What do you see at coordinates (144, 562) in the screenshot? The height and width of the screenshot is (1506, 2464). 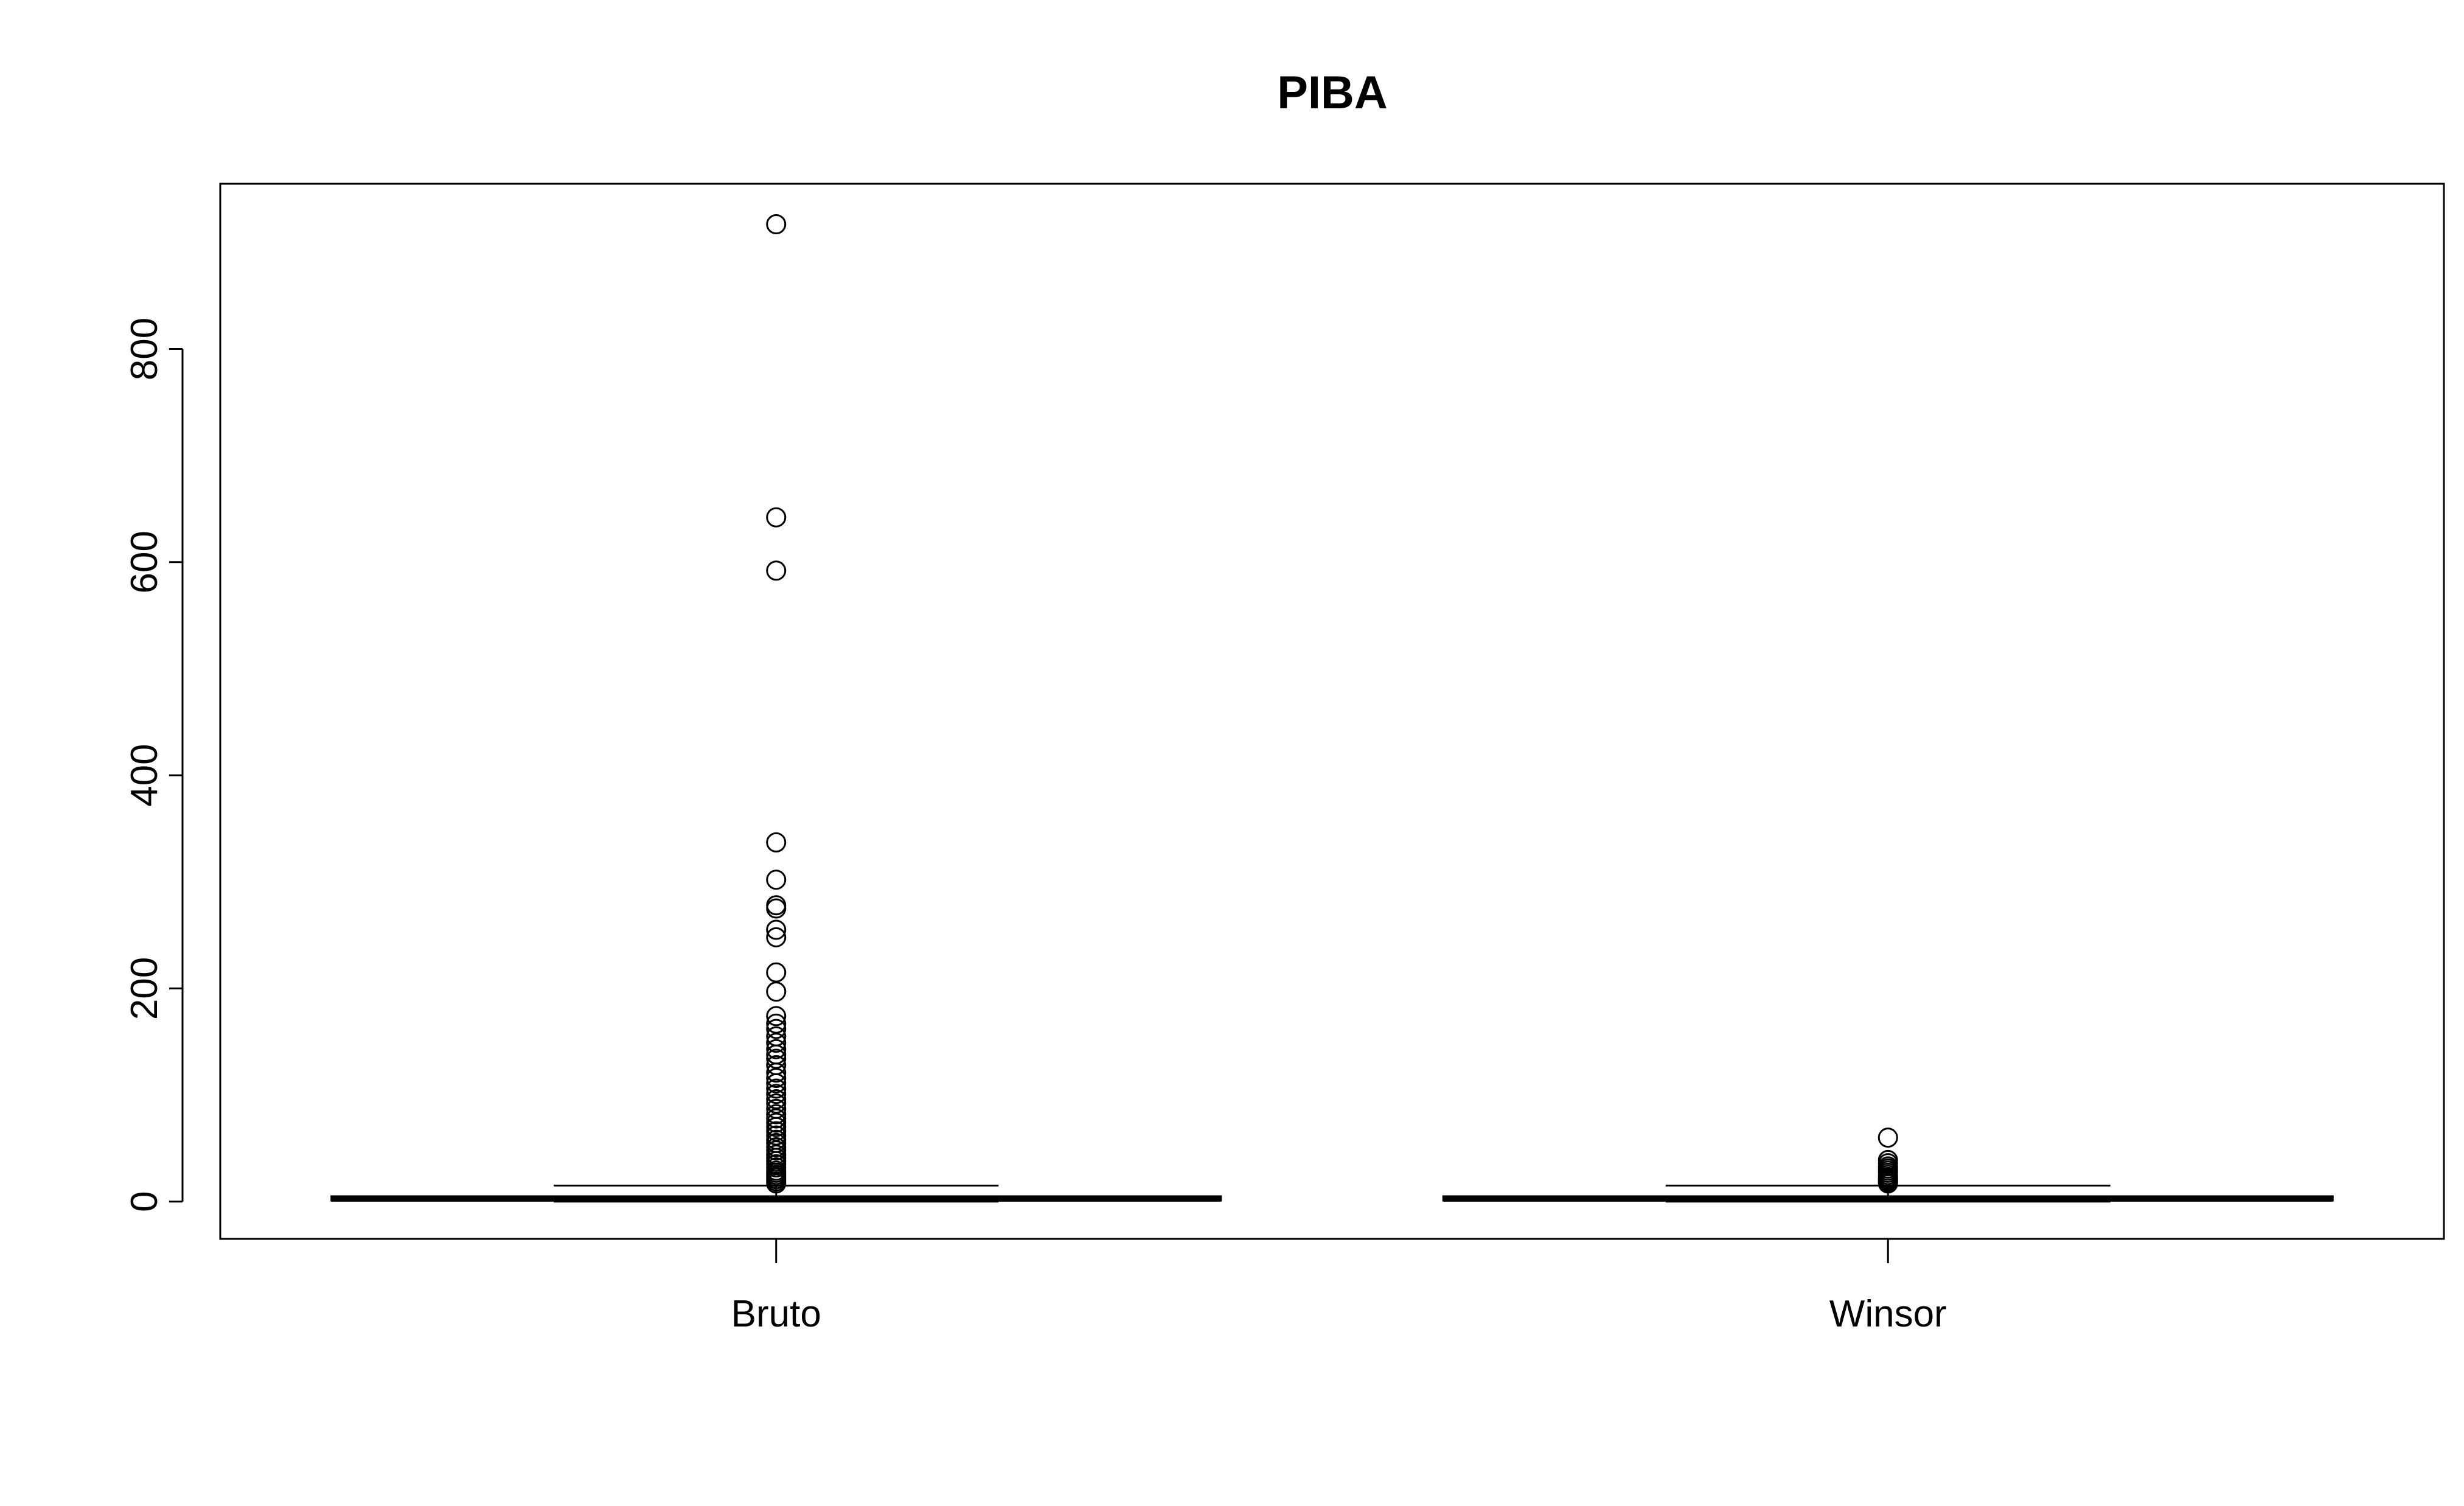 I see `y-tick-label: 600` at bounding box center [144, 562].